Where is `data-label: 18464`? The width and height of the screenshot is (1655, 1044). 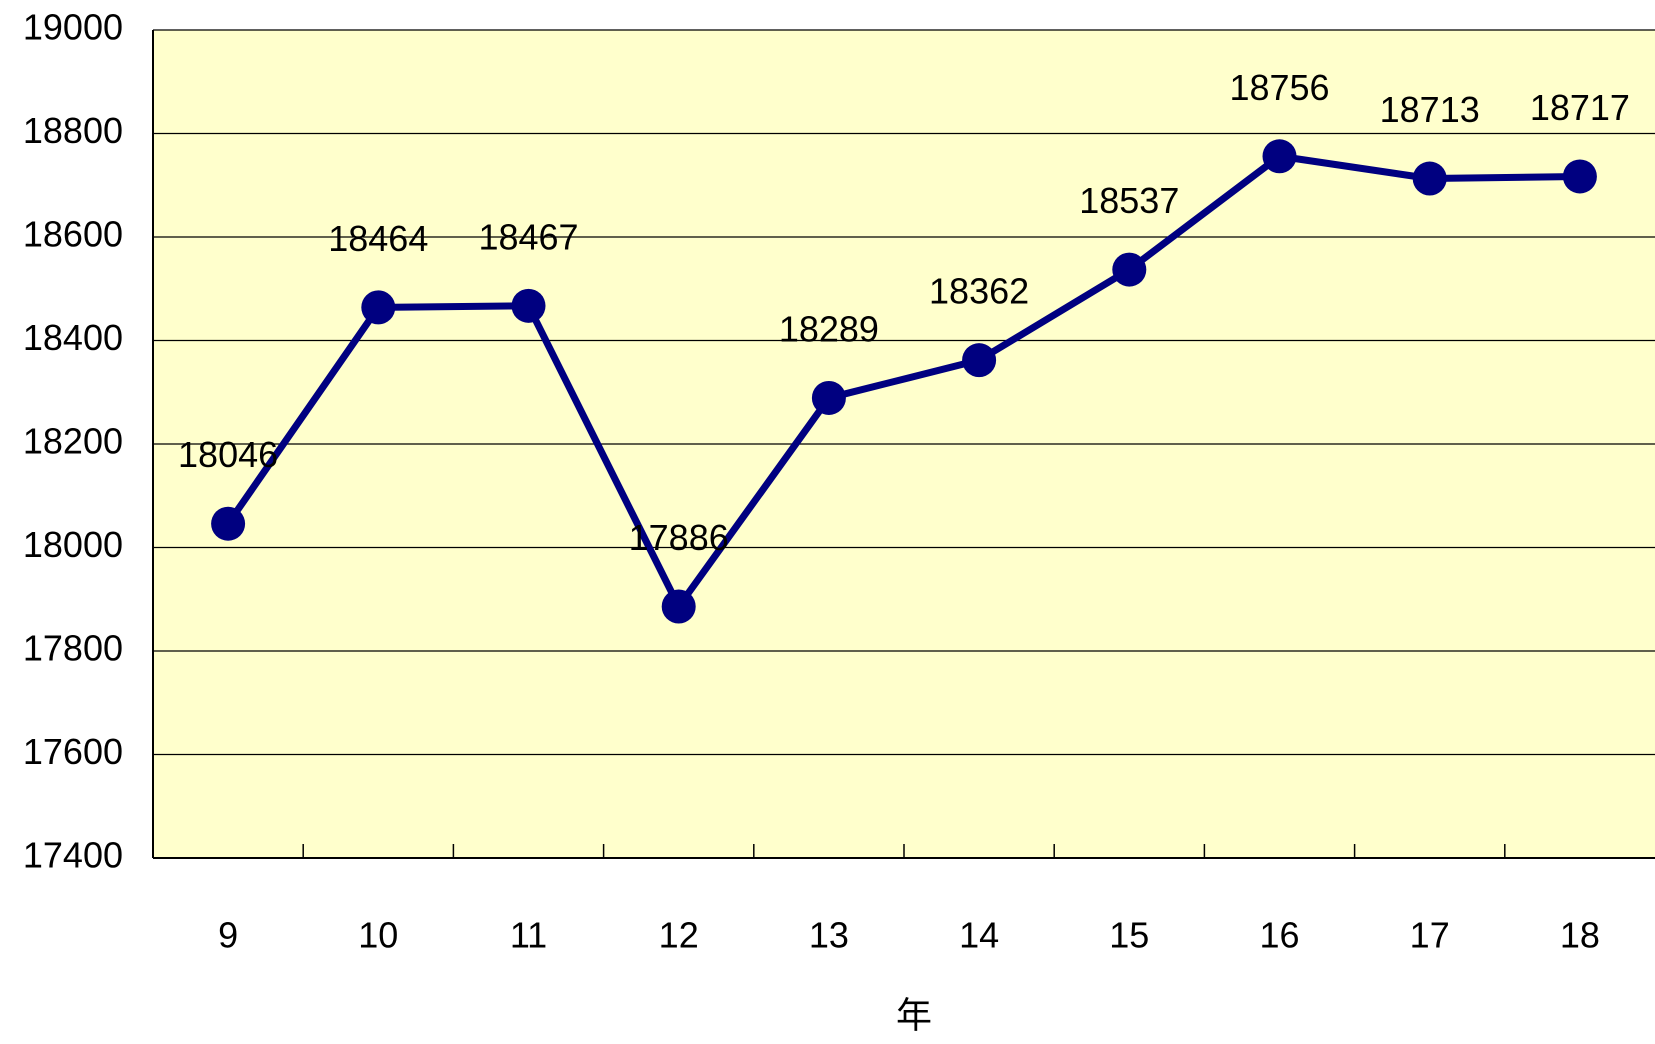 data-label: 18464 is located at coordinates (378, 238).